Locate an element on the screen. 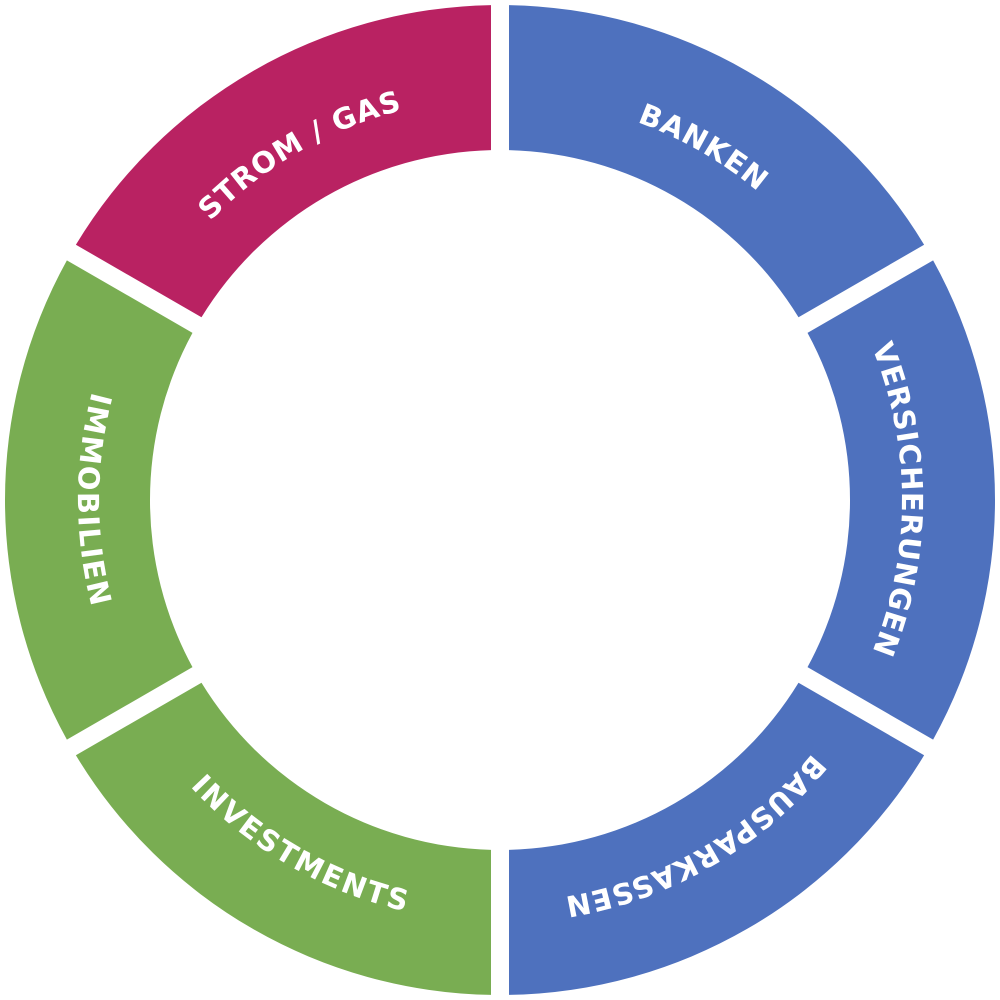  segment-versicherungen is located at coordinates (901, 500).